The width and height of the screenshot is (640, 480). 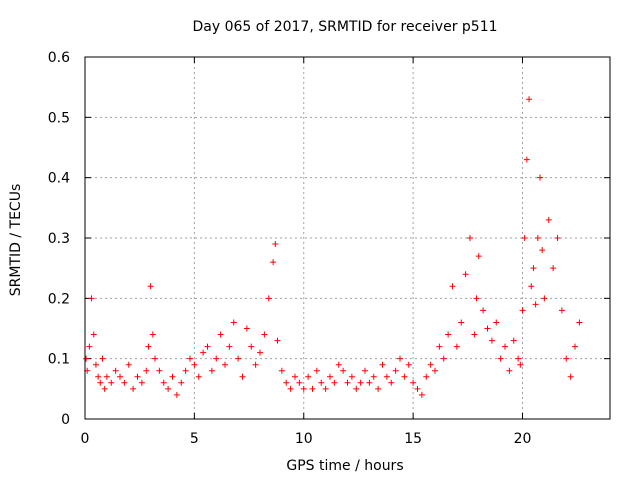 I want to click on x-tick-label: 15, so click(x=413, y=439).